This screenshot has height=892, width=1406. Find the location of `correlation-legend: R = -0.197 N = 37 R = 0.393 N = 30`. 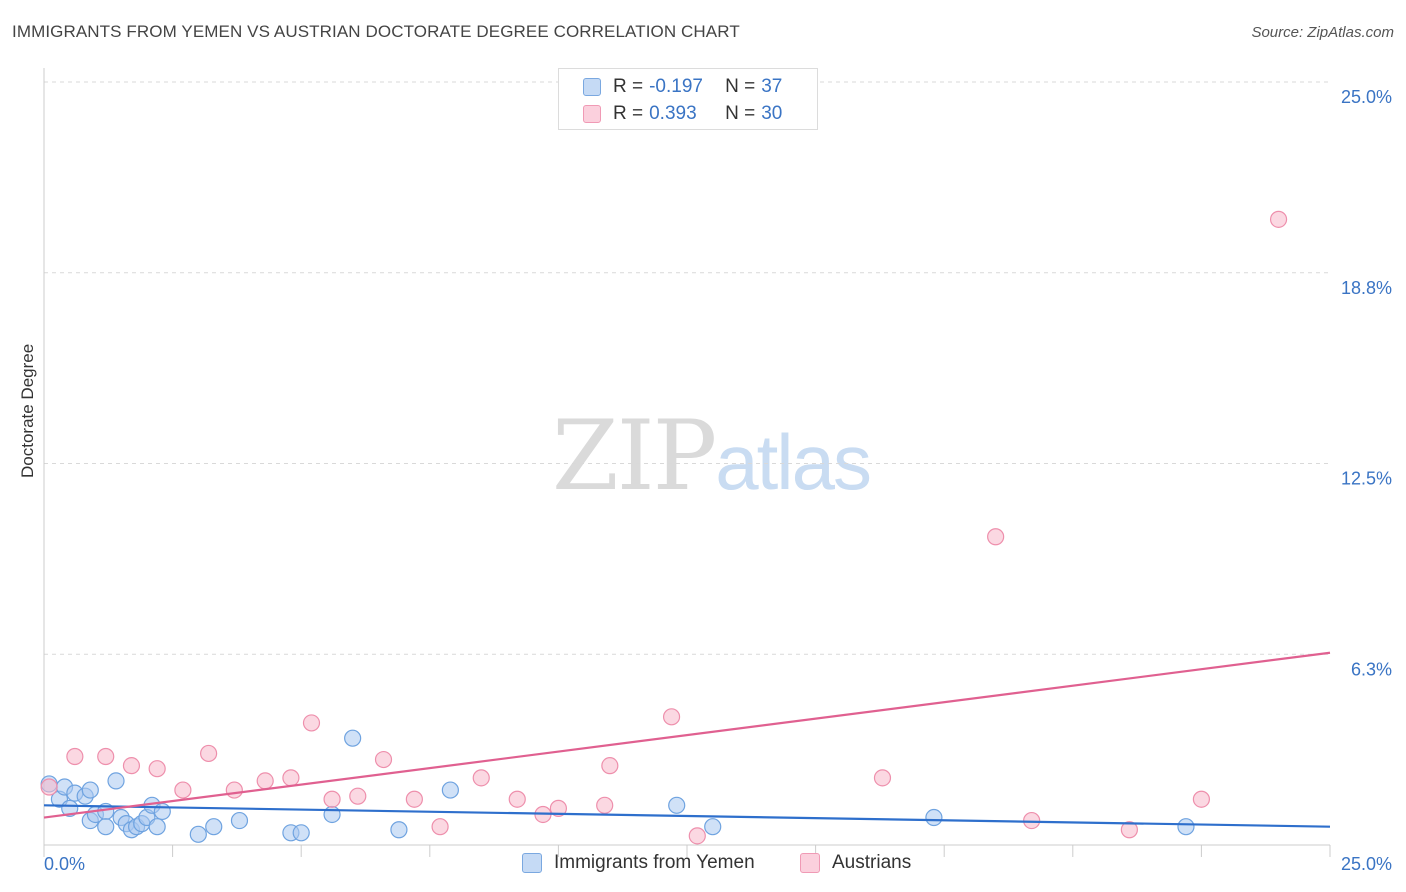

correlation-legend: R = -0.197 N = 37 R = 0.393 N = 30 is located at coordinates (688, 99).